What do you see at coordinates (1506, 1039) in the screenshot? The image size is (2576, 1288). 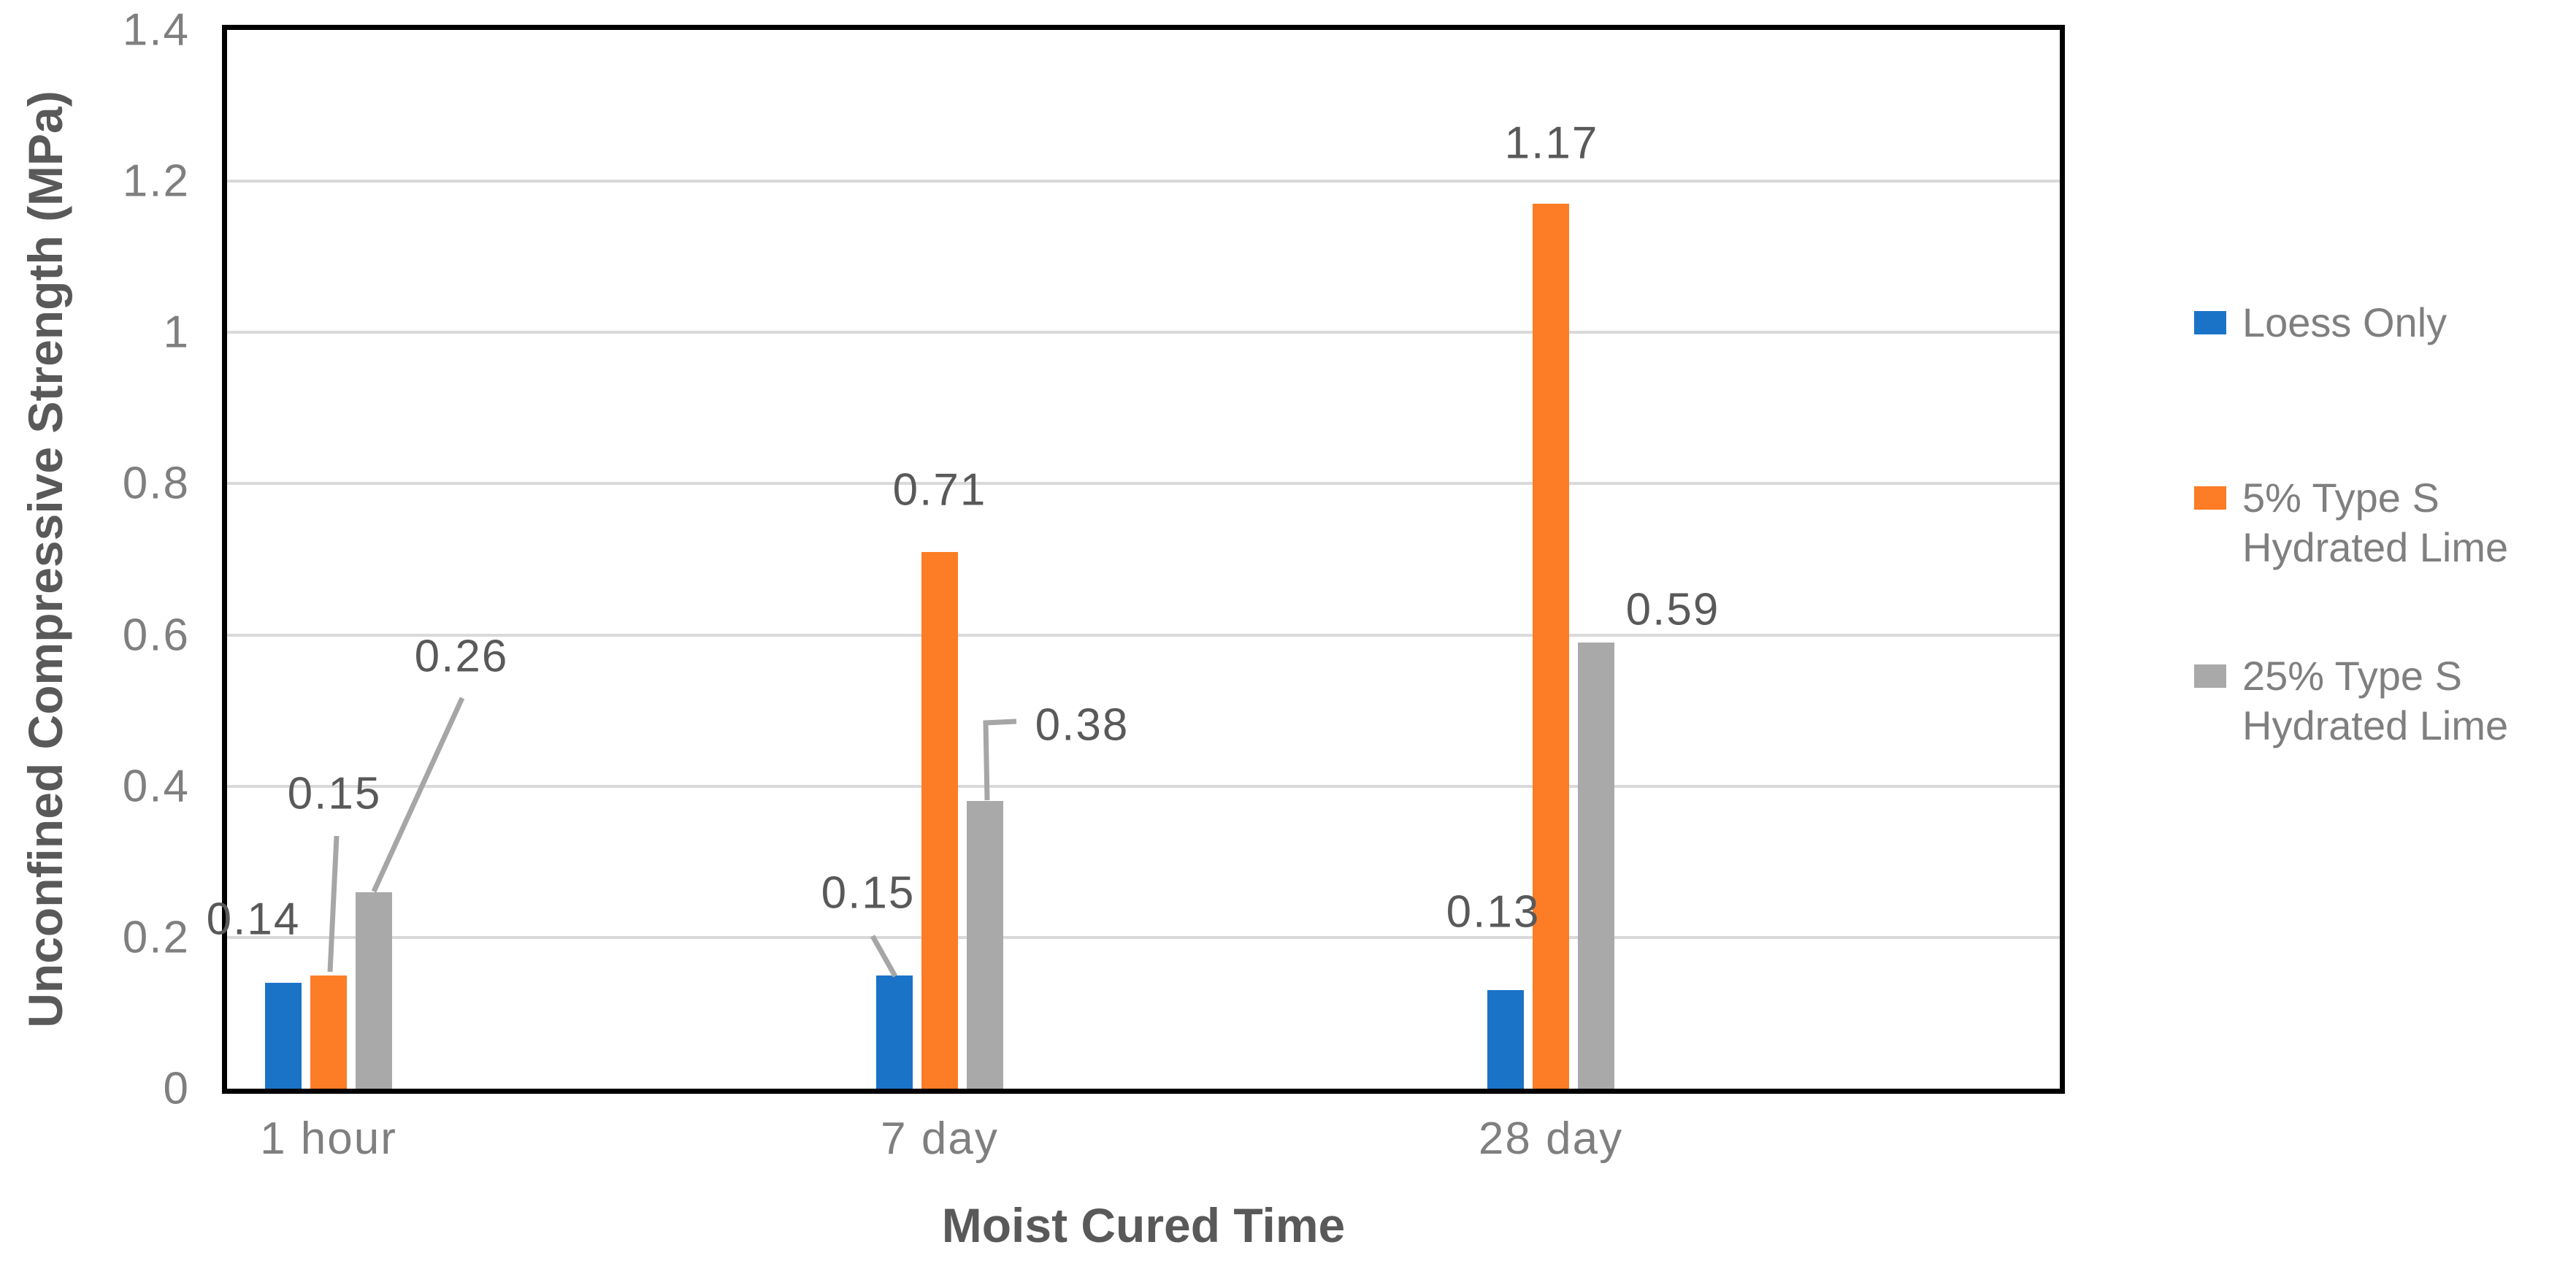 I see `bar-loess-only-28-day` at bounding box center [1506, 1039].